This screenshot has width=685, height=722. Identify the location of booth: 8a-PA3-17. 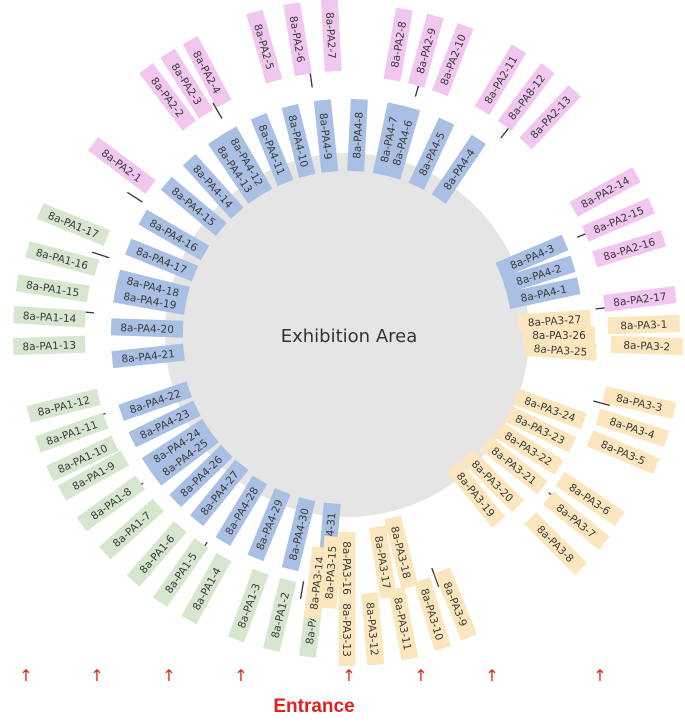
(383, 562).